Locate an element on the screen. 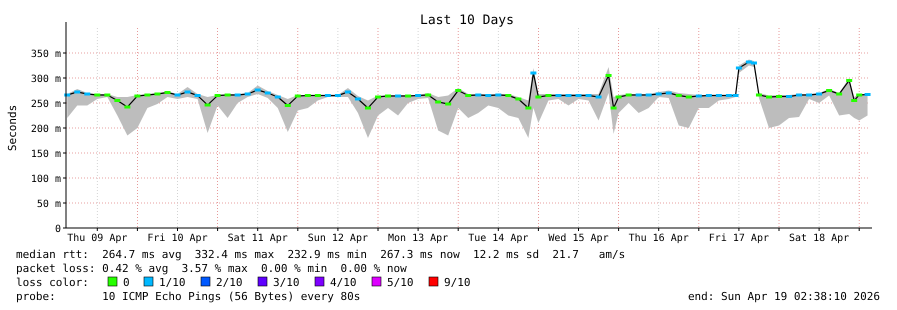 The image size is (897, 310). legend-label: 4/10 is located at coordinates (343, 282).